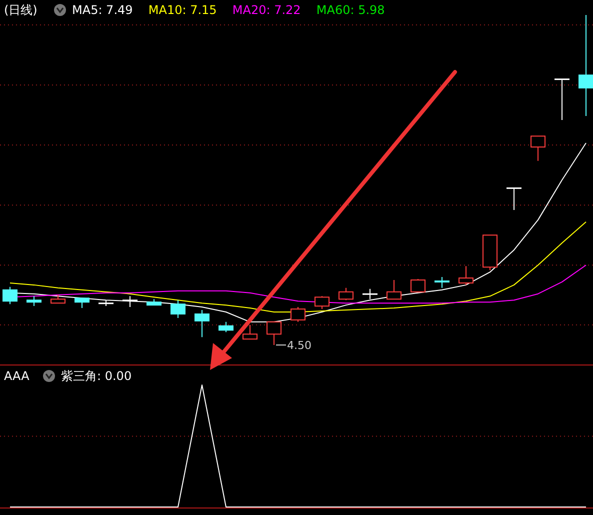  Describe the element at coordinates (299, 345) in the screenshot. I see `annotation: 4.50` at that location.